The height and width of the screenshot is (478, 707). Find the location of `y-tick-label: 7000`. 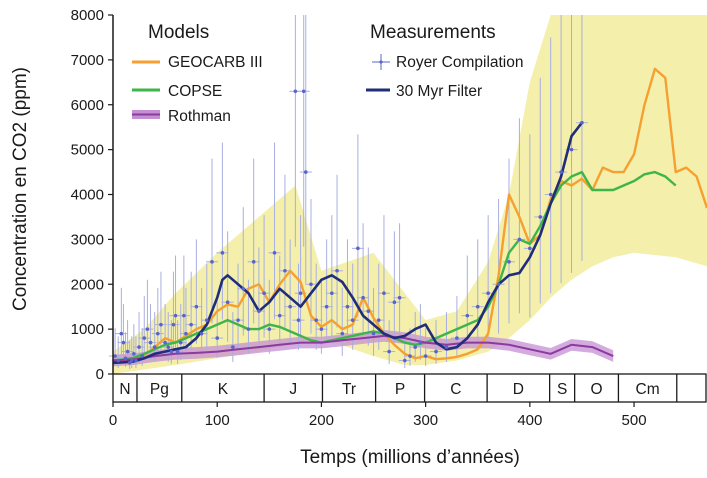

y-tick-label: 7000 is located at coordinates (87, 60).